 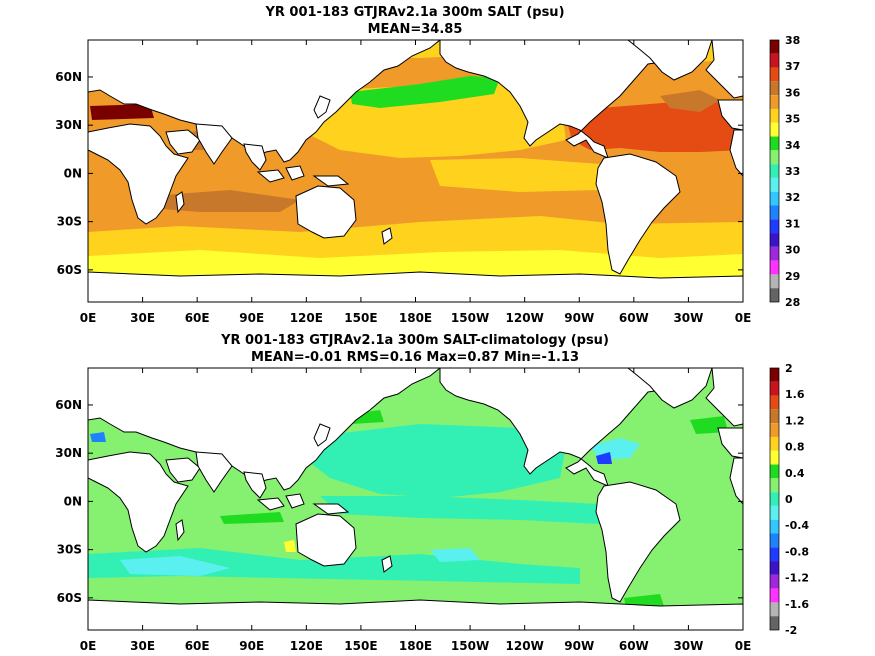 What do you see at coordinates (690, 101) in the screenshot?
I see `top-field-atlantic-patch` at bounding box center [690, 101].